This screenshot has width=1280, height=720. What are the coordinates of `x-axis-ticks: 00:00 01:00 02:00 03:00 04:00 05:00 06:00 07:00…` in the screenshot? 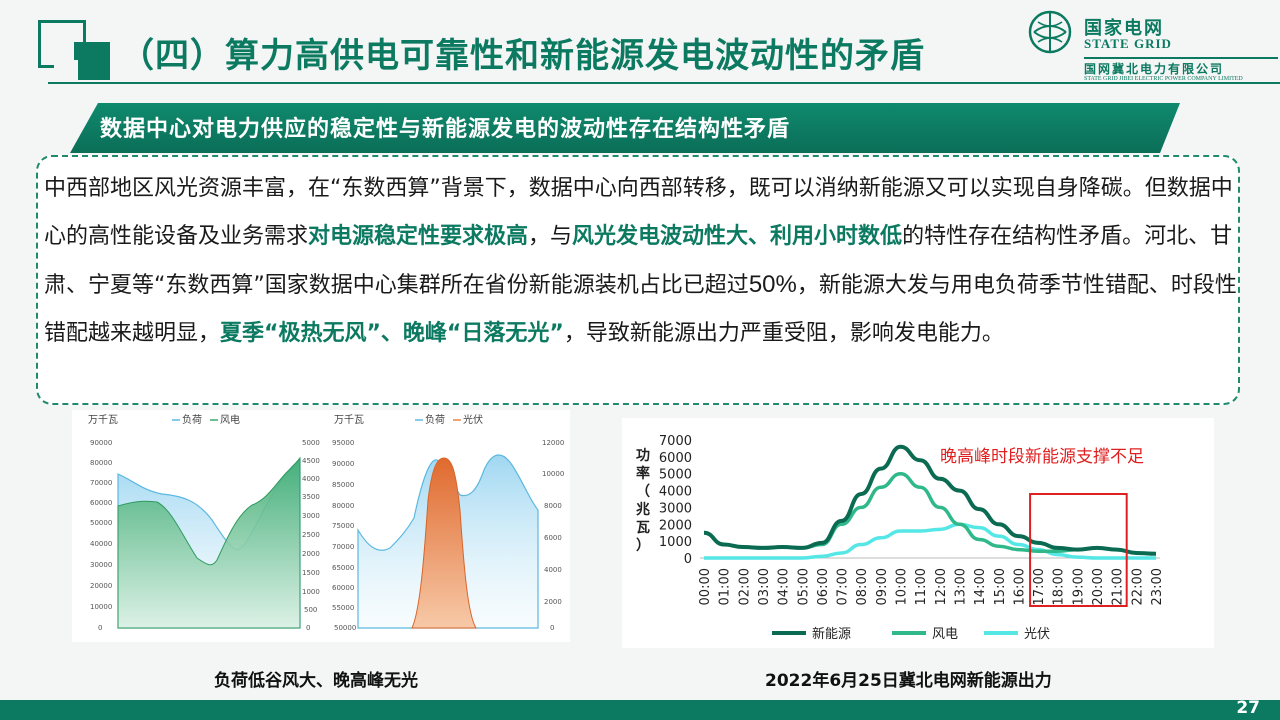 It's located at (931, 586).